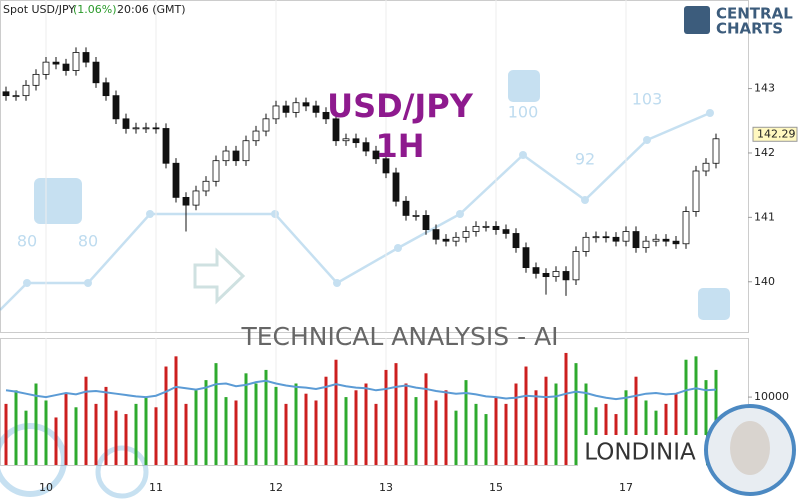 Image resolution: width=800 pixels, height=500 pixels. Describe the element at coordinates (764, 281) in the screenshot. I see `y-tick-label: 140` at that location.